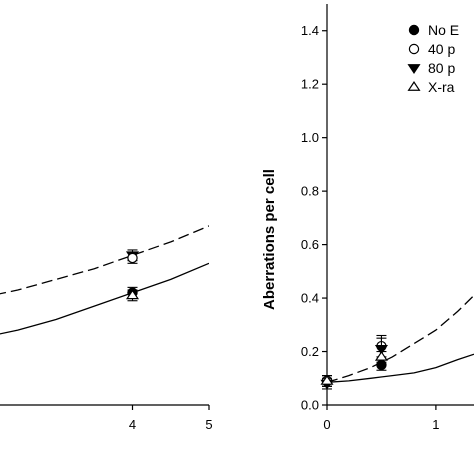 The height and width of the screenshot is (474, 474). I want to click on legend-label: 40 p, so click(441, 49).